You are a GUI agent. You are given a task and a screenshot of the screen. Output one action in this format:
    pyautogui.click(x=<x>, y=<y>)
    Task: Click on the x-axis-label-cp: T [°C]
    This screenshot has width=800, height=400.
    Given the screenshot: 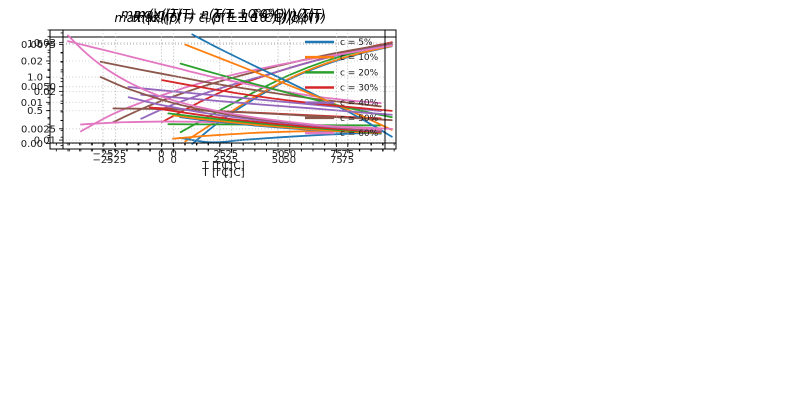 What is the action you would take?
    pyautogui.click(x=217, y=173)
    